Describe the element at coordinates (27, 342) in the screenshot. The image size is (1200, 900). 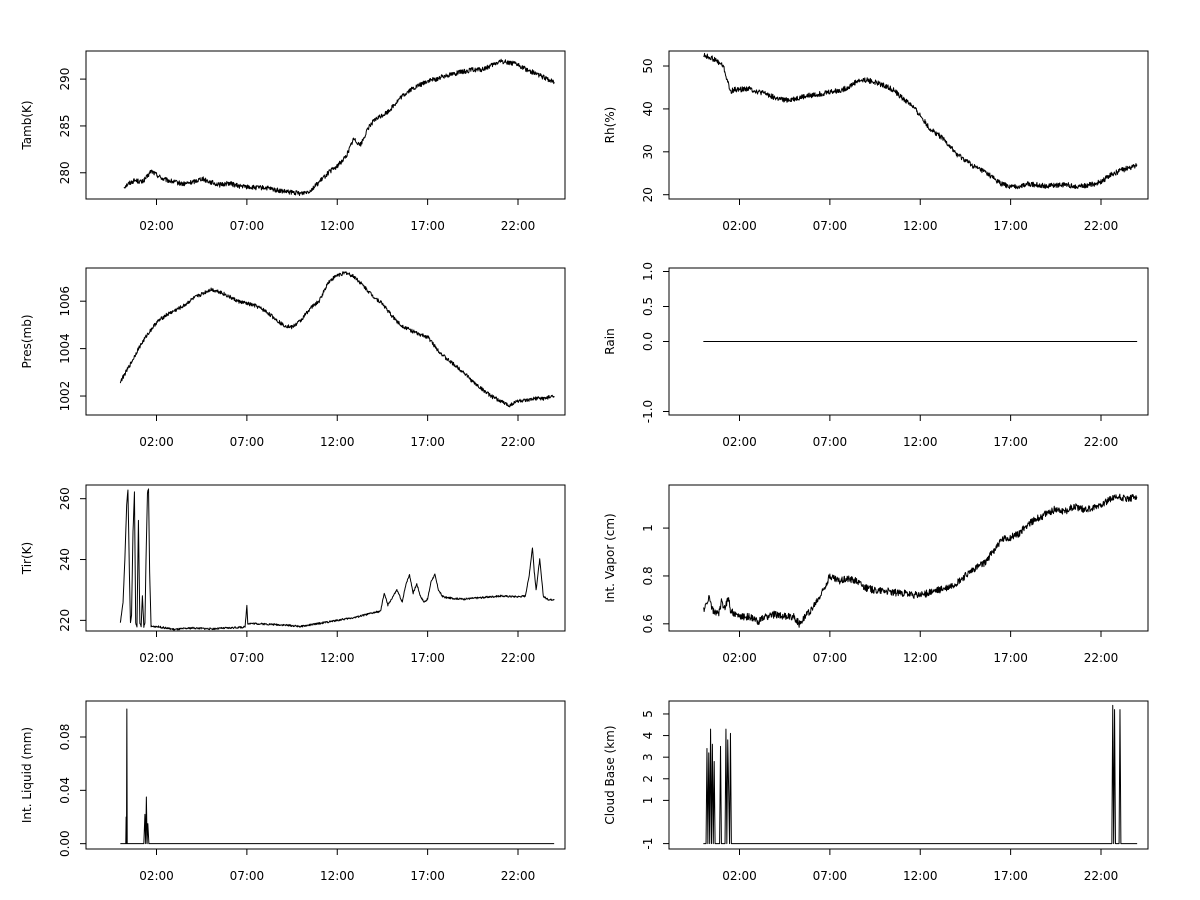
I see `y-axis-title-pres: Pres(mb)` at that location.